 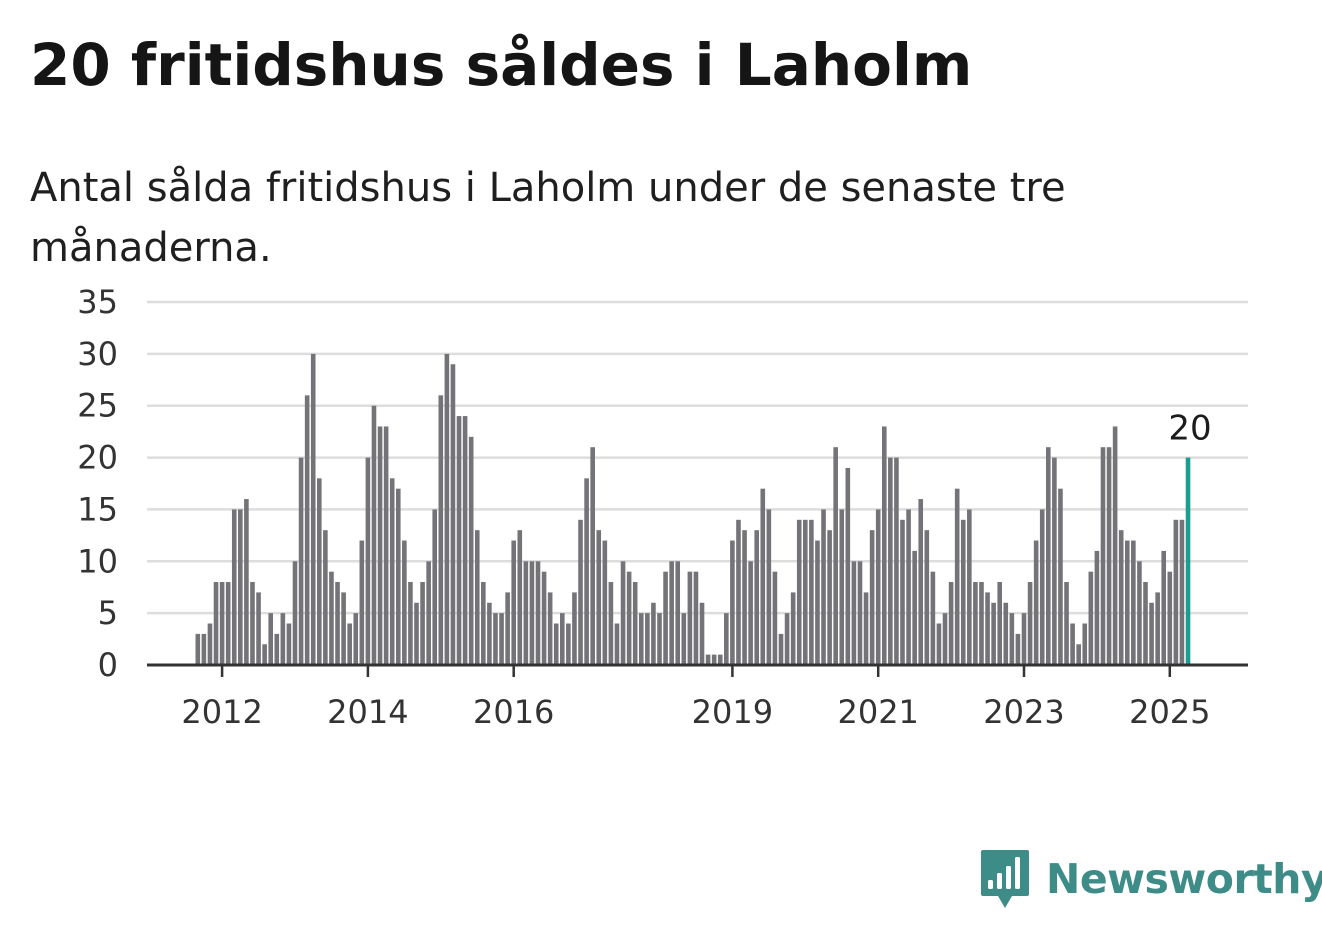 What do you see at coordinates (108, 613) in the screenshot?
I see `y-tick-label: 5` at bounding box center [108, 613].